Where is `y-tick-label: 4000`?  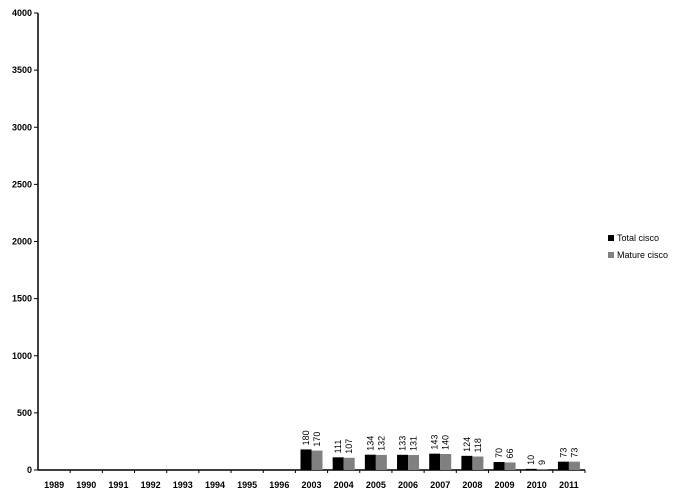 y-tick-label: 4000 is located at coordinates (22, 13).